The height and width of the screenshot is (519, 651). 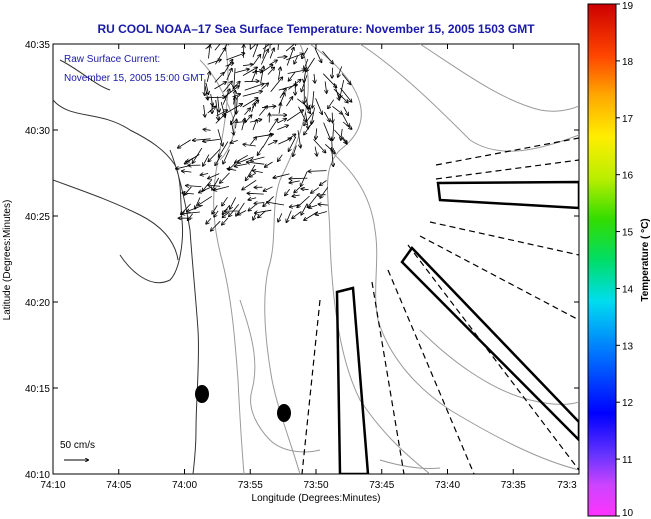 What do you see at coordinates (567, 485) in the screenshot?
I see `x-tick-label: 73:3` at bounding box center [567, 485].